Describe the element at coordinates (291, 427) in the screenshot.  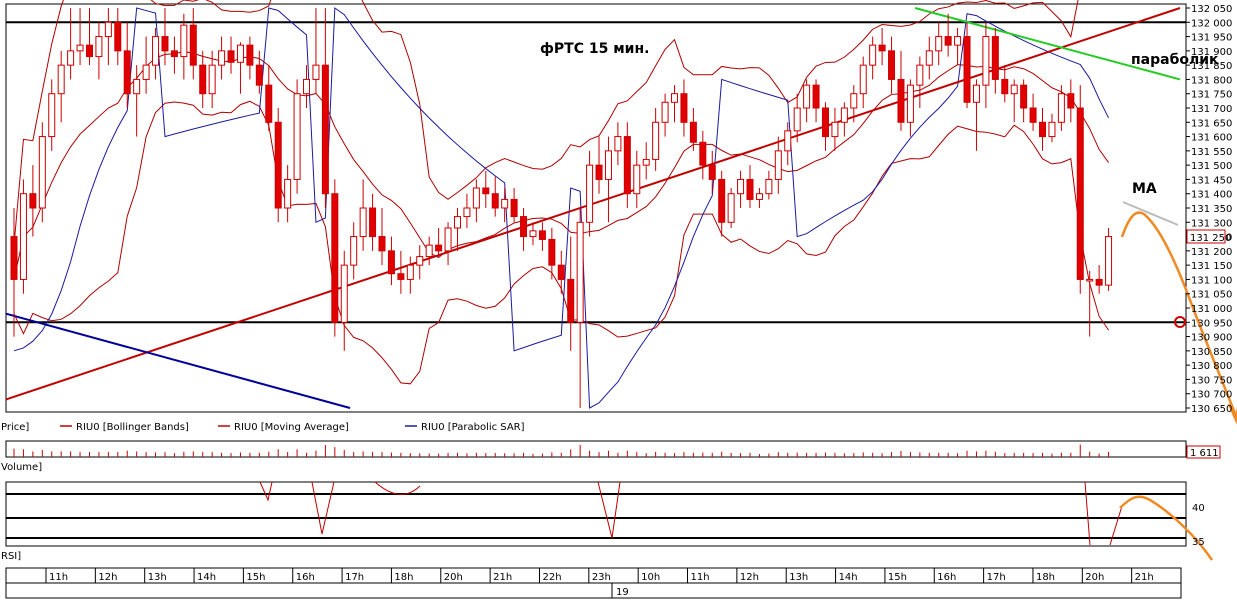
I see `legend-ma: RIU0 [Moving Average]` at that location.